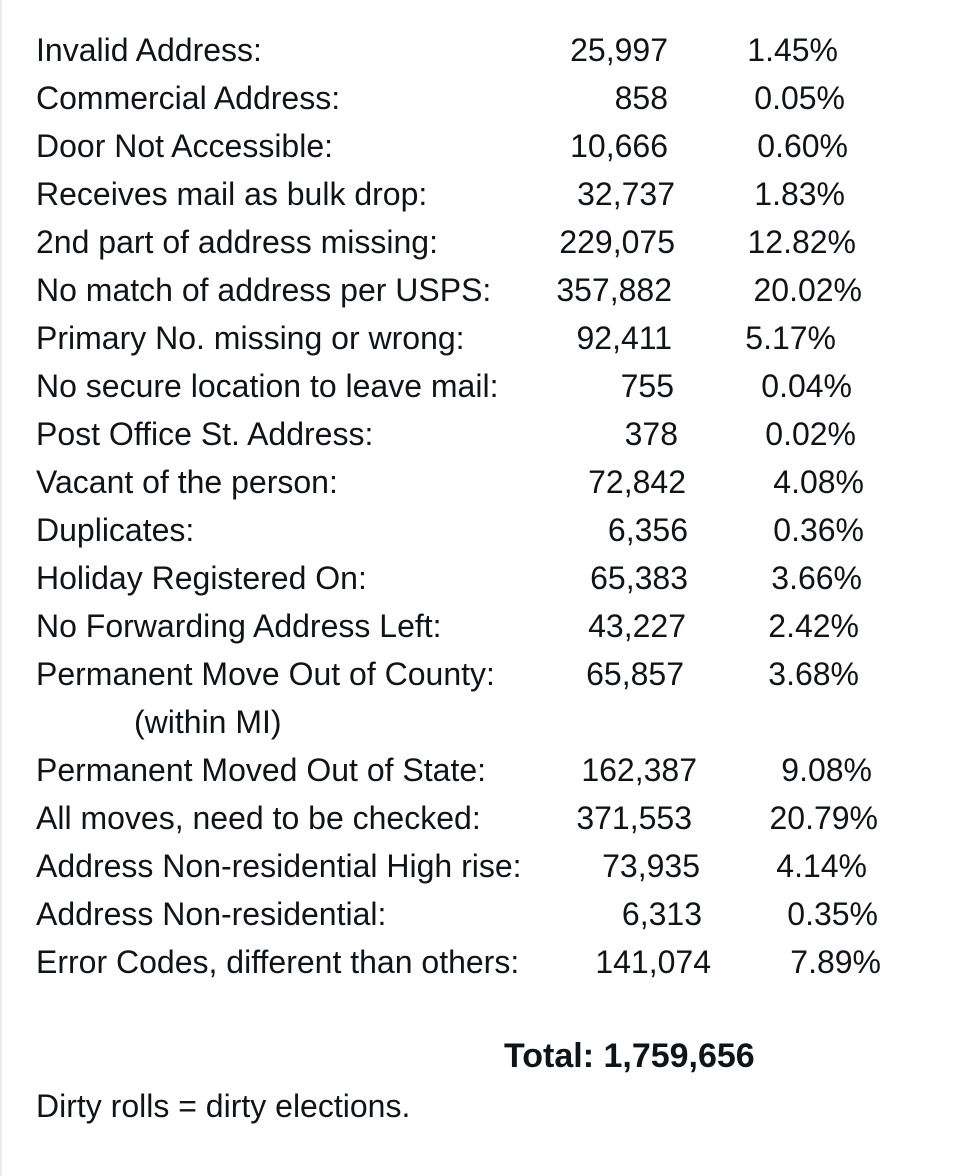  Describe the element at coordinates (799, 98) in the screenshot. I see `row-percent: 0.05%` at that location.